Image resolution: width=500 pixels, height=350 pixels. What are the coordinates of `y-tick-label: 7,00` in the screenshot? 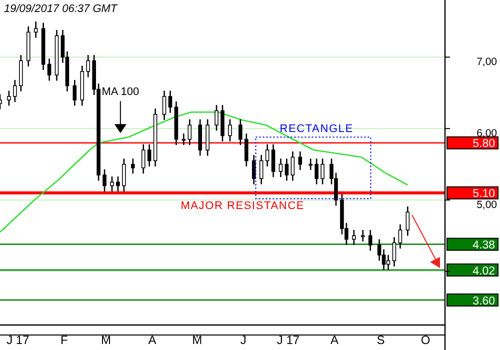 It's located at (487, 62).